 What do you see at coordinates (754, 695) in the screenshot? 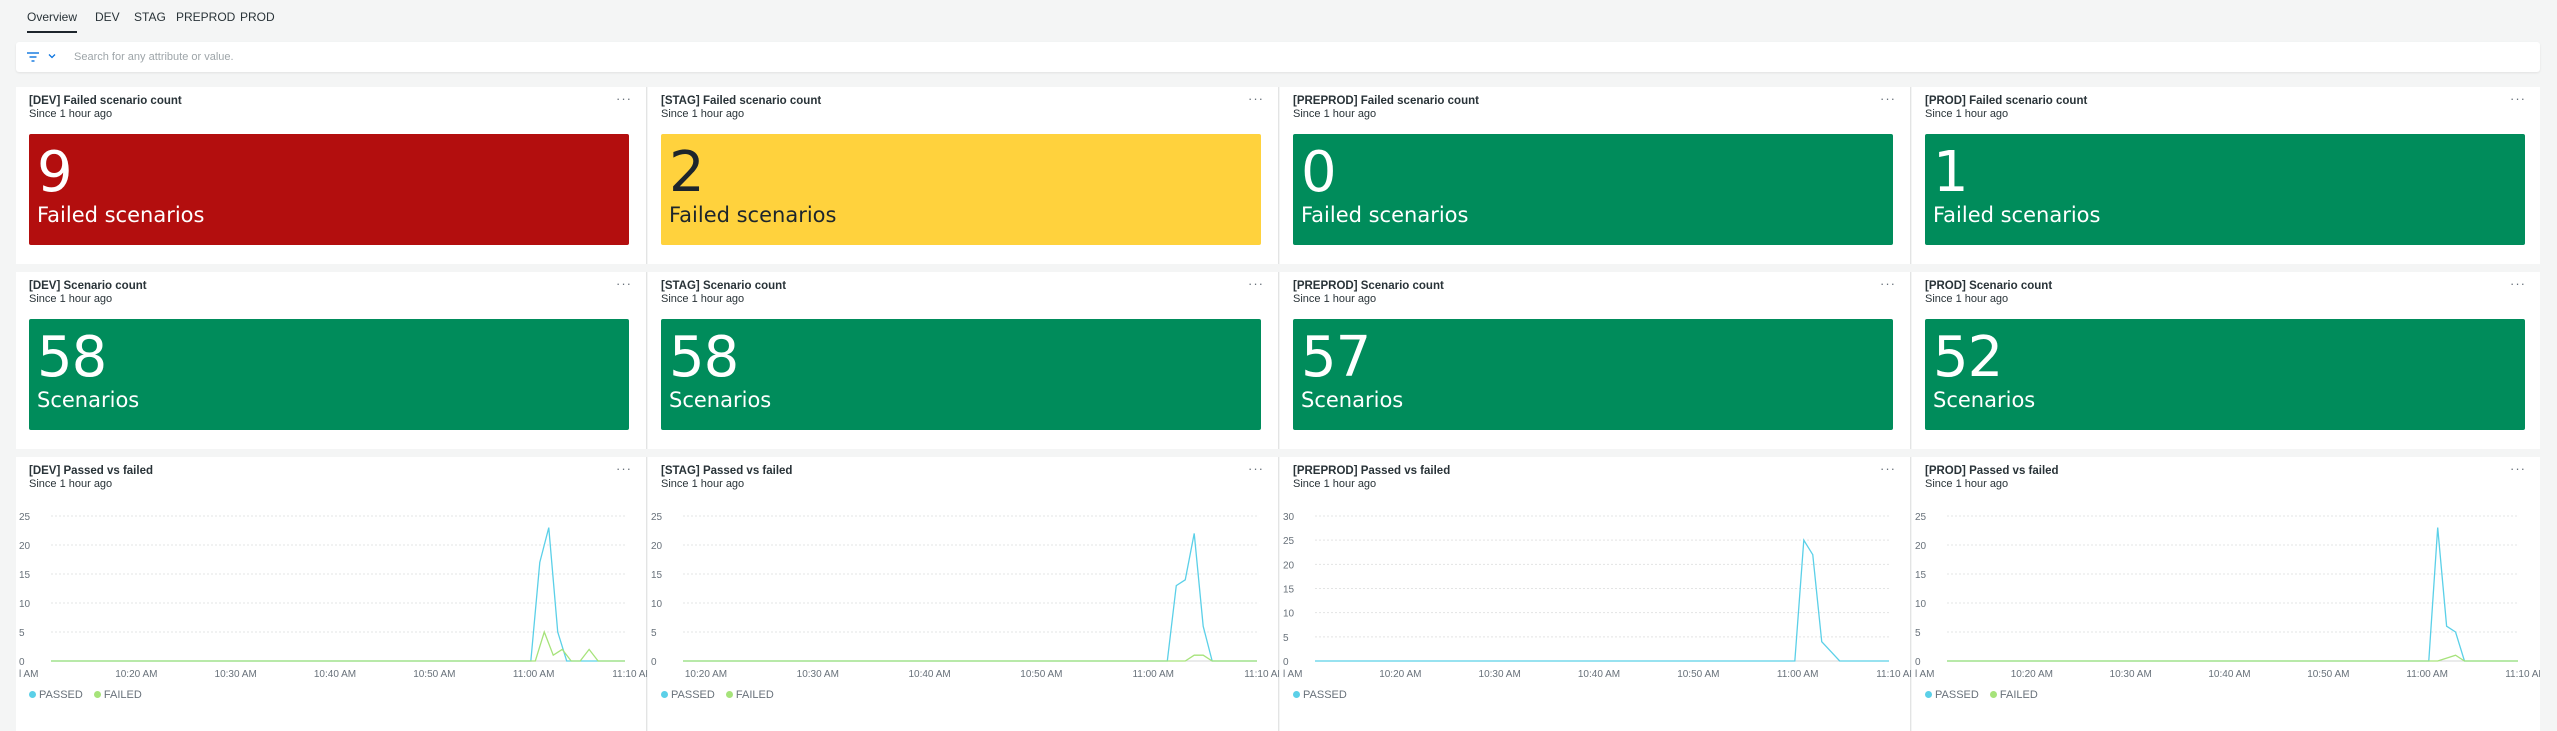
I see `legend-label: FAILED` at bounding box center [754, 695].